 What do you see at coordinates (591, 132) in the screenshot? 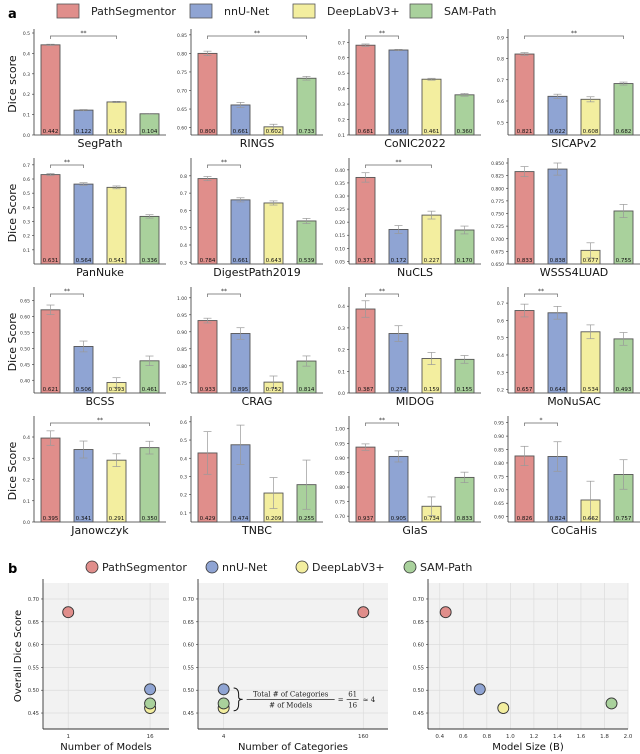
I see `bar-value-label: 0.608` at bounding box center [591, 132].